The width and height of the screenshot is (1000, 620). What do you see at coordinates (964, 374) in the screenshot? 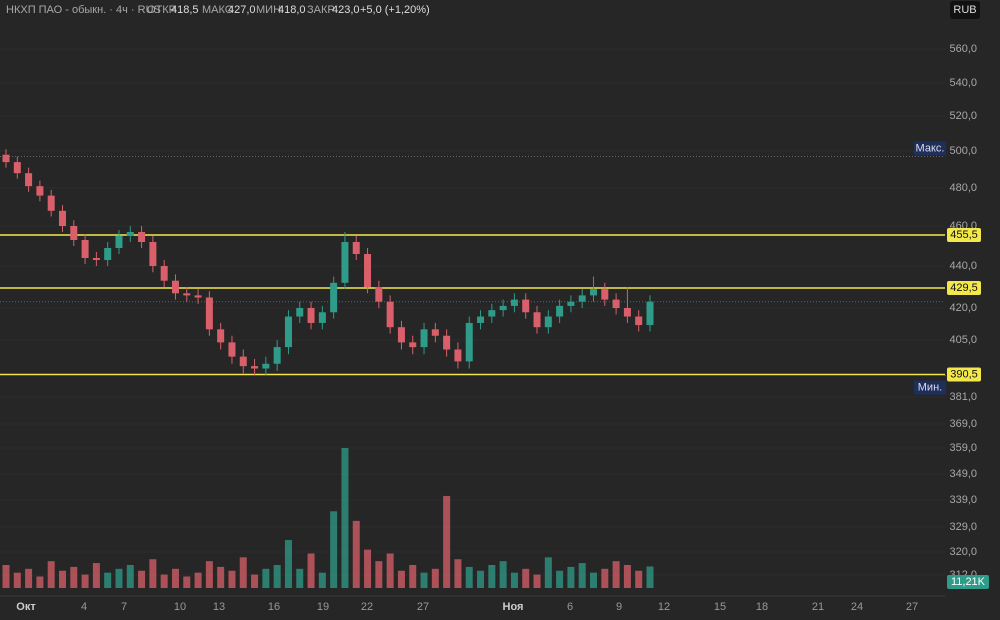
I see `level-label: 390,5` at bounding box center [964, 374].